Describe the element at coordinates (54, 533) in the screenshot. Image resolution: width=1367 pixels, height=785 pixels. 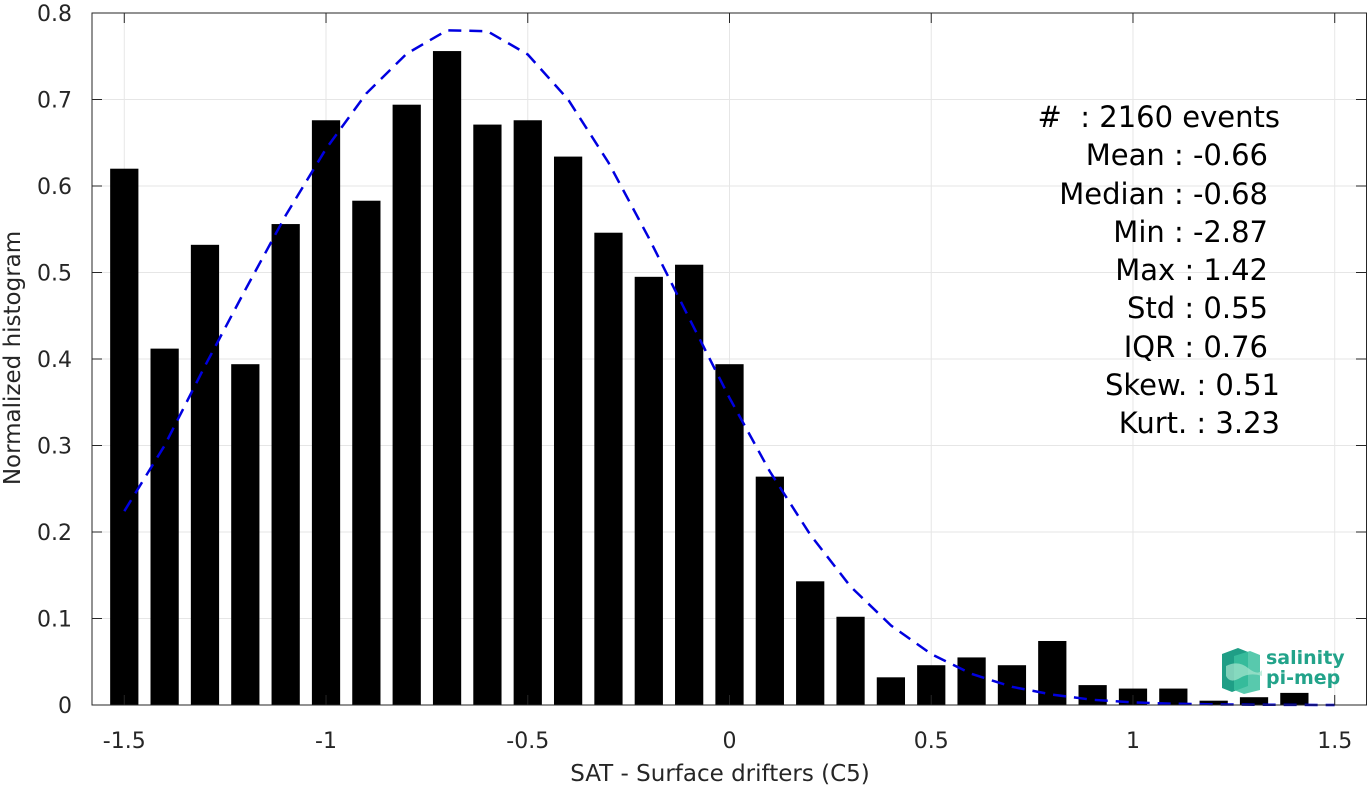
I see `y-tick-label-2: 0.2` at that location.